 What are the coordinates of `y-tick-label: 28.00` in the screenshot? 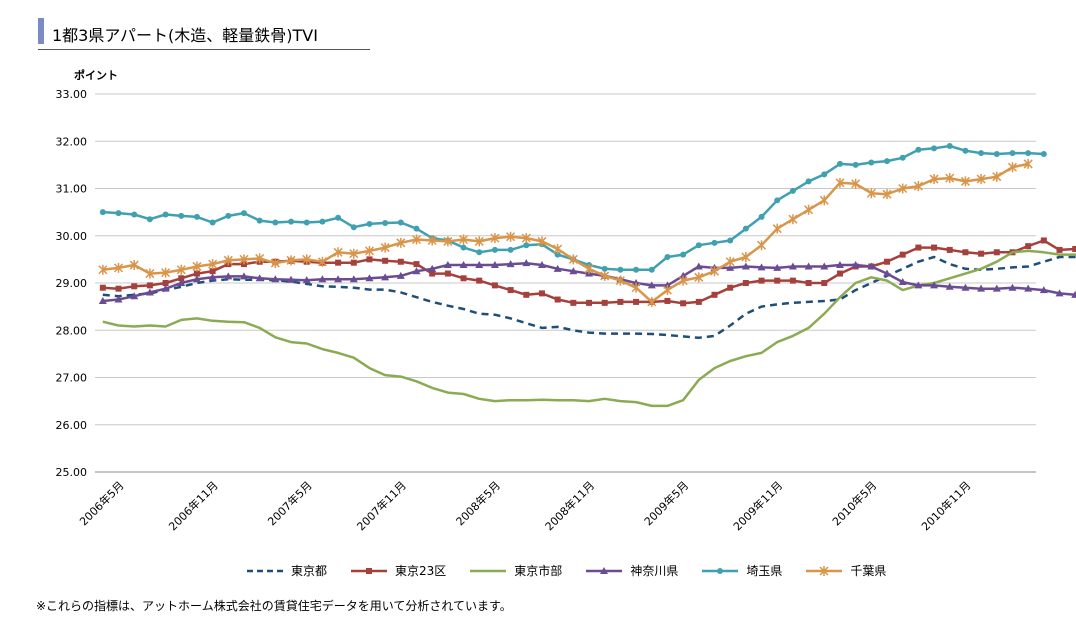 It's located at (72, 330).